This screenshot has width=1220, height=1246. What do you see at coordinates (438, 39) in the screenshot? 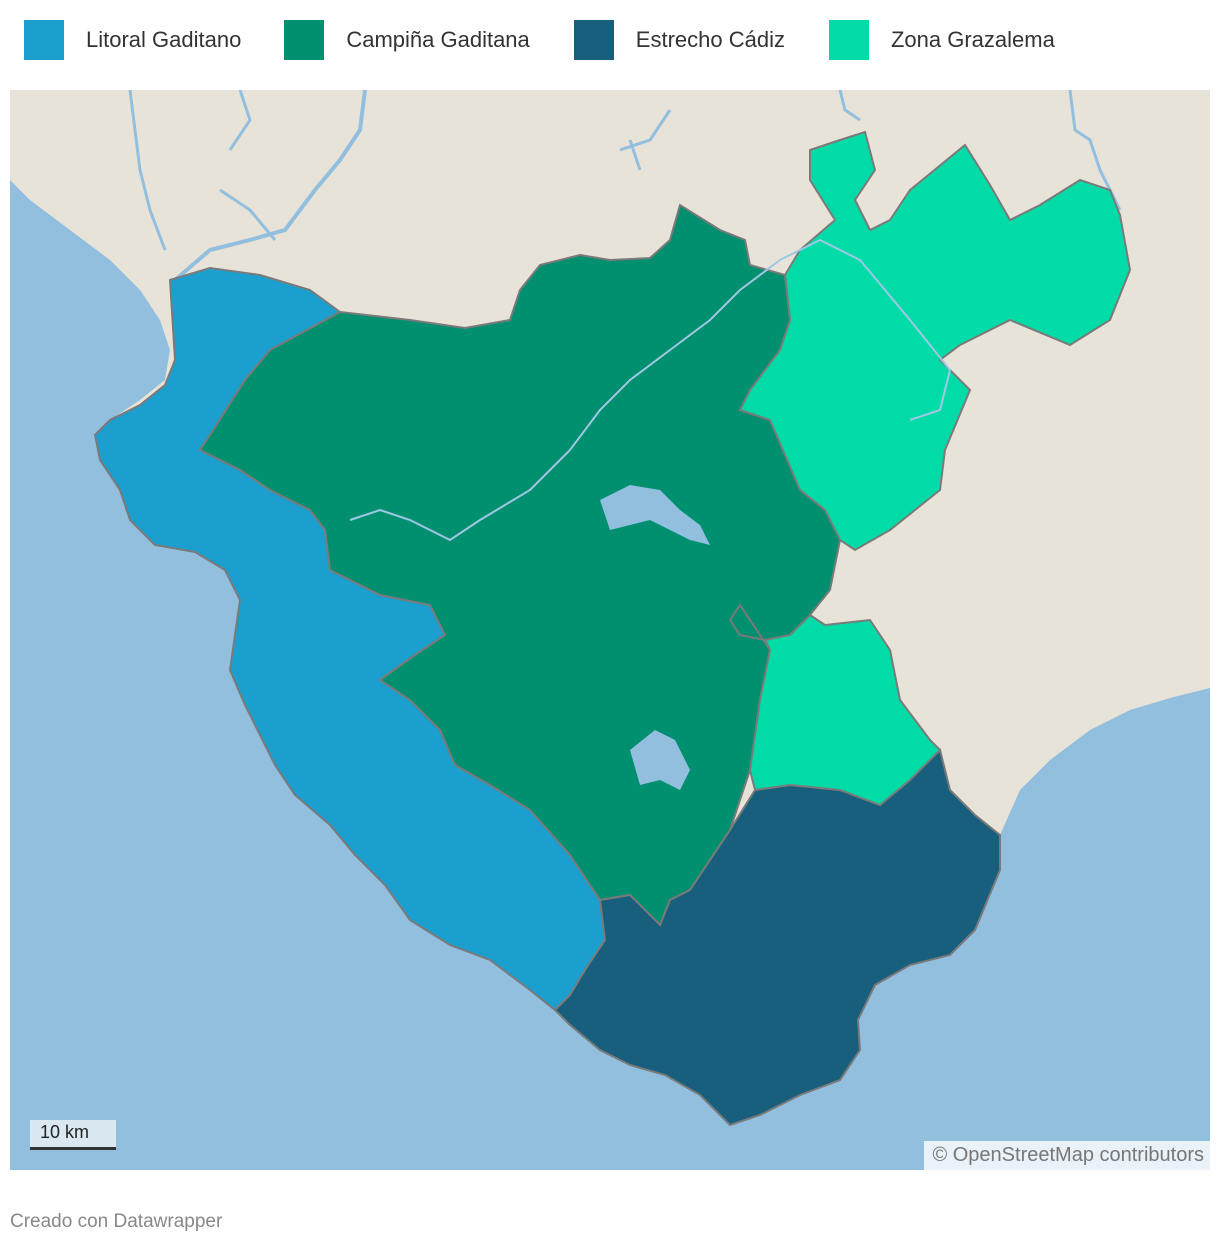
I see `legend-label: Campiña Gaditana` at bounding box center [438, 39].